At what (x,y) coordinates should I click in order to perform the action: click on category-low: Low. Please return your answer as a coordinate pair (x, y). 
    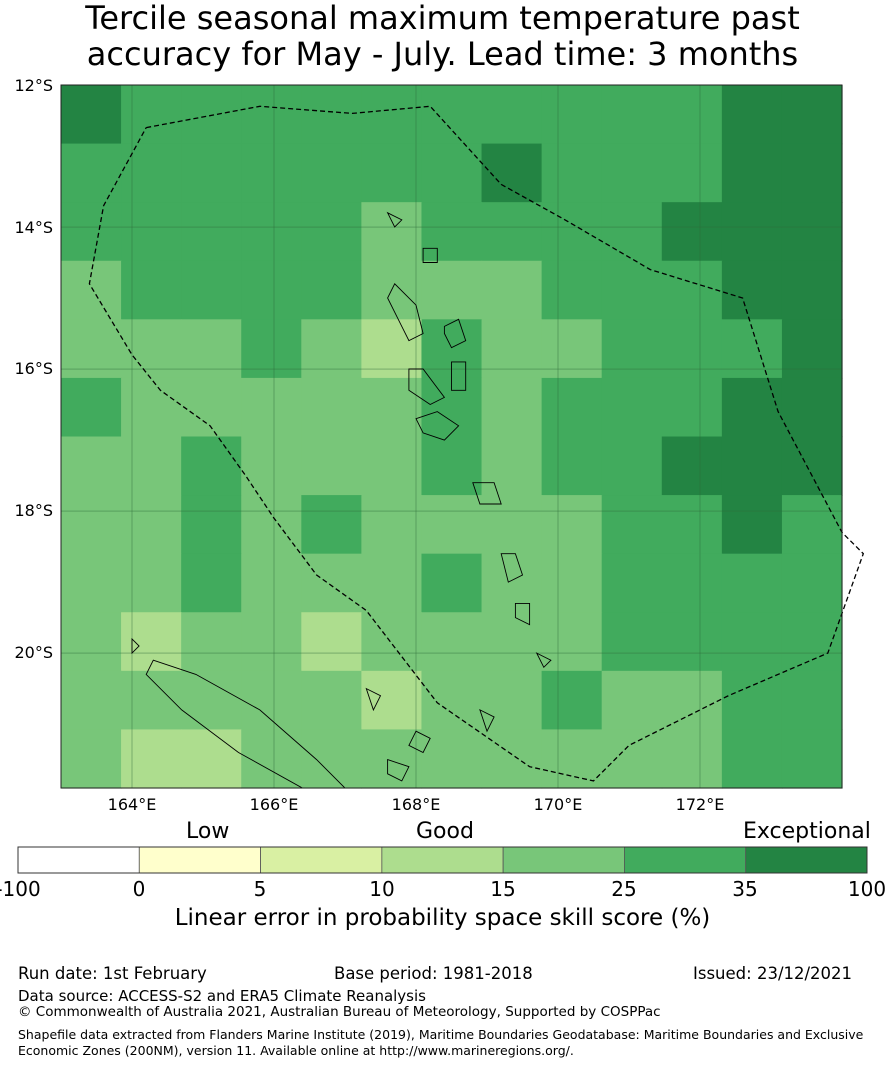
    Looking at the image, I should click on (208, 831).